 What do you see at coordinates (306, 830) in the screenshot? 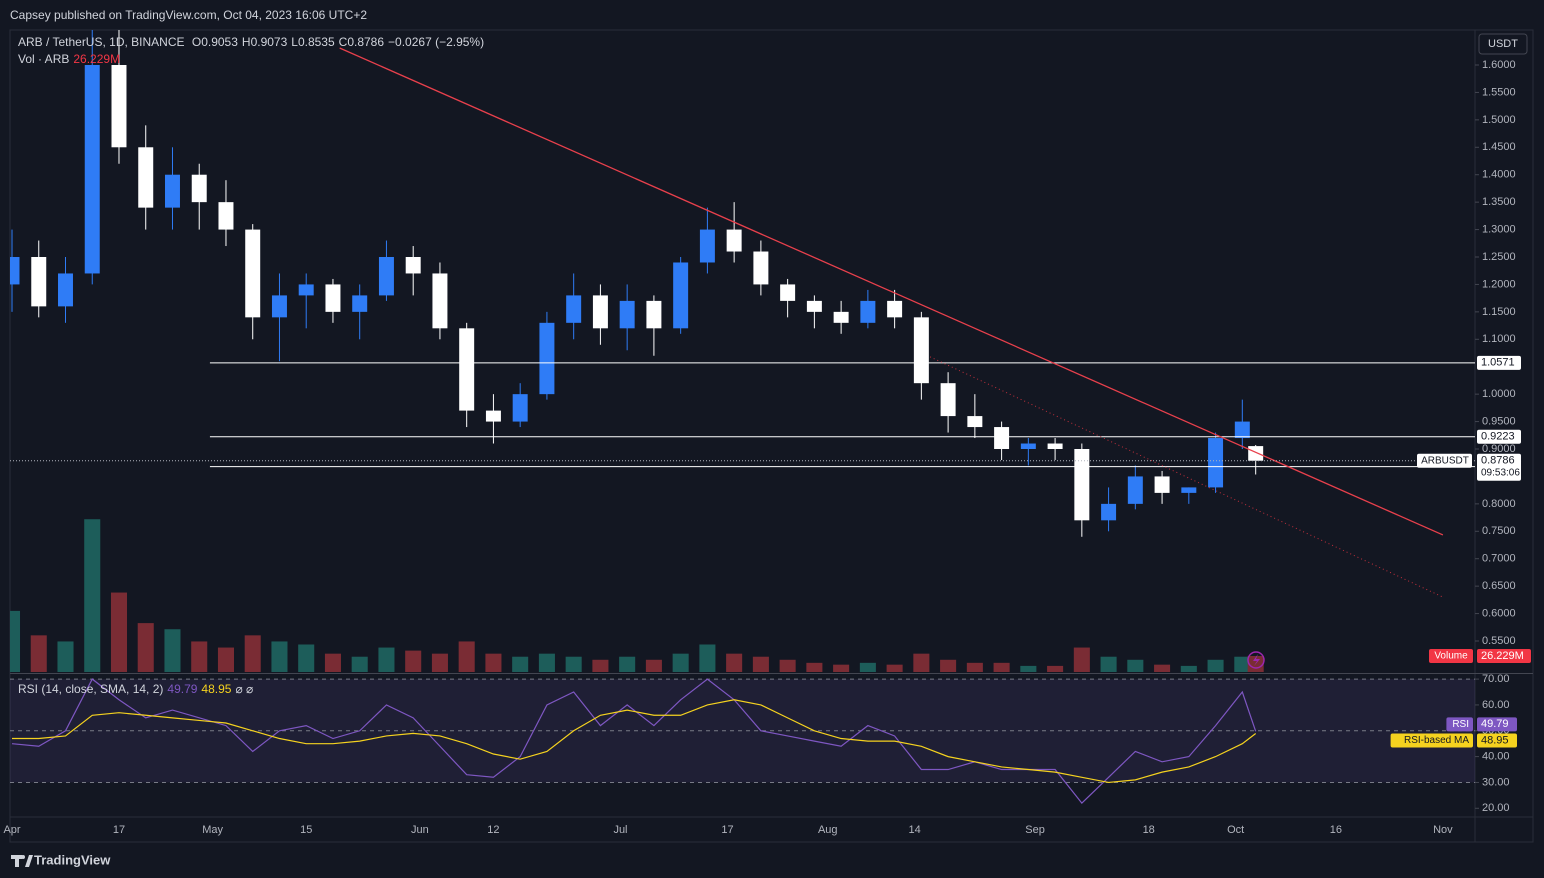
I see `x-tick-label: 15` at bounding box center [306, 830].